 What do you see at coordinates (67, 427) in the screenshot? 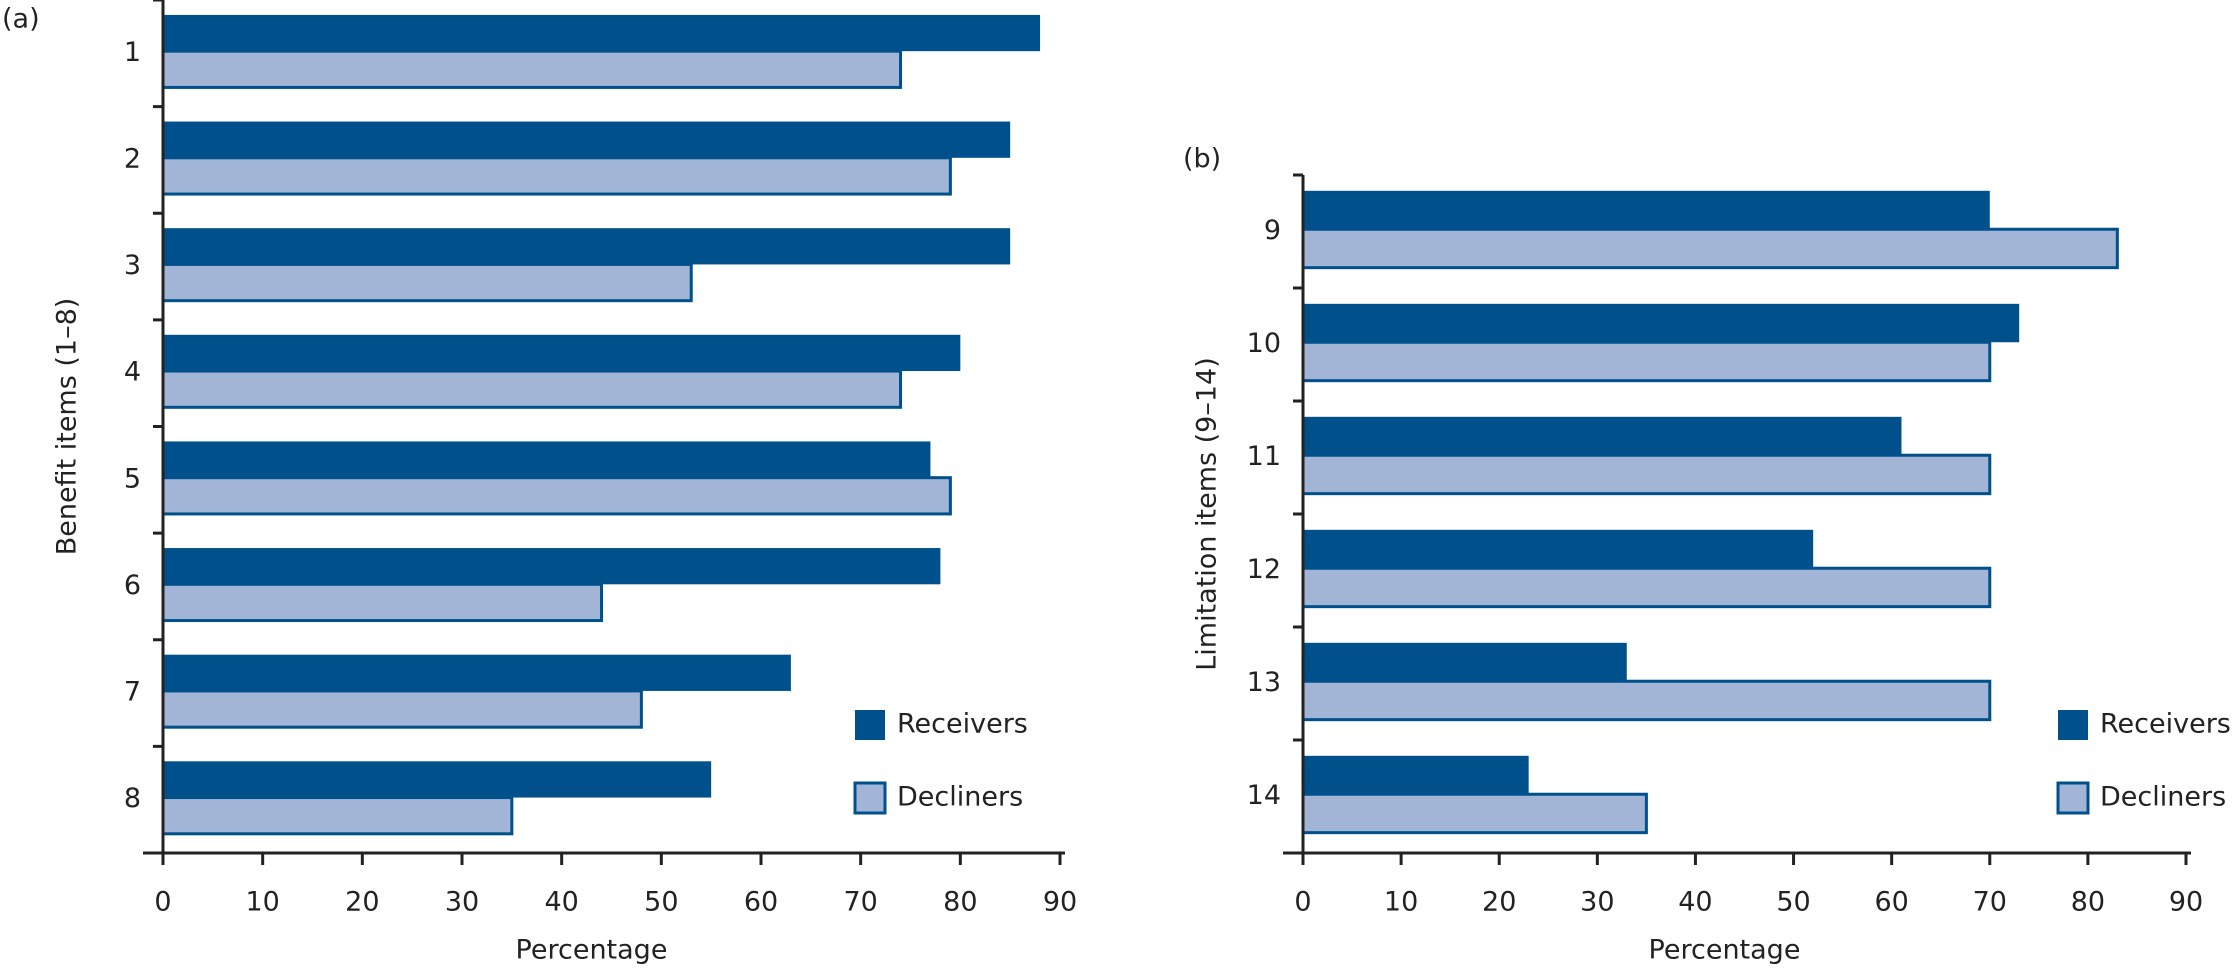
I see `y-axis-label: Benefit items (1–8)` at bounding box center [67, 427].